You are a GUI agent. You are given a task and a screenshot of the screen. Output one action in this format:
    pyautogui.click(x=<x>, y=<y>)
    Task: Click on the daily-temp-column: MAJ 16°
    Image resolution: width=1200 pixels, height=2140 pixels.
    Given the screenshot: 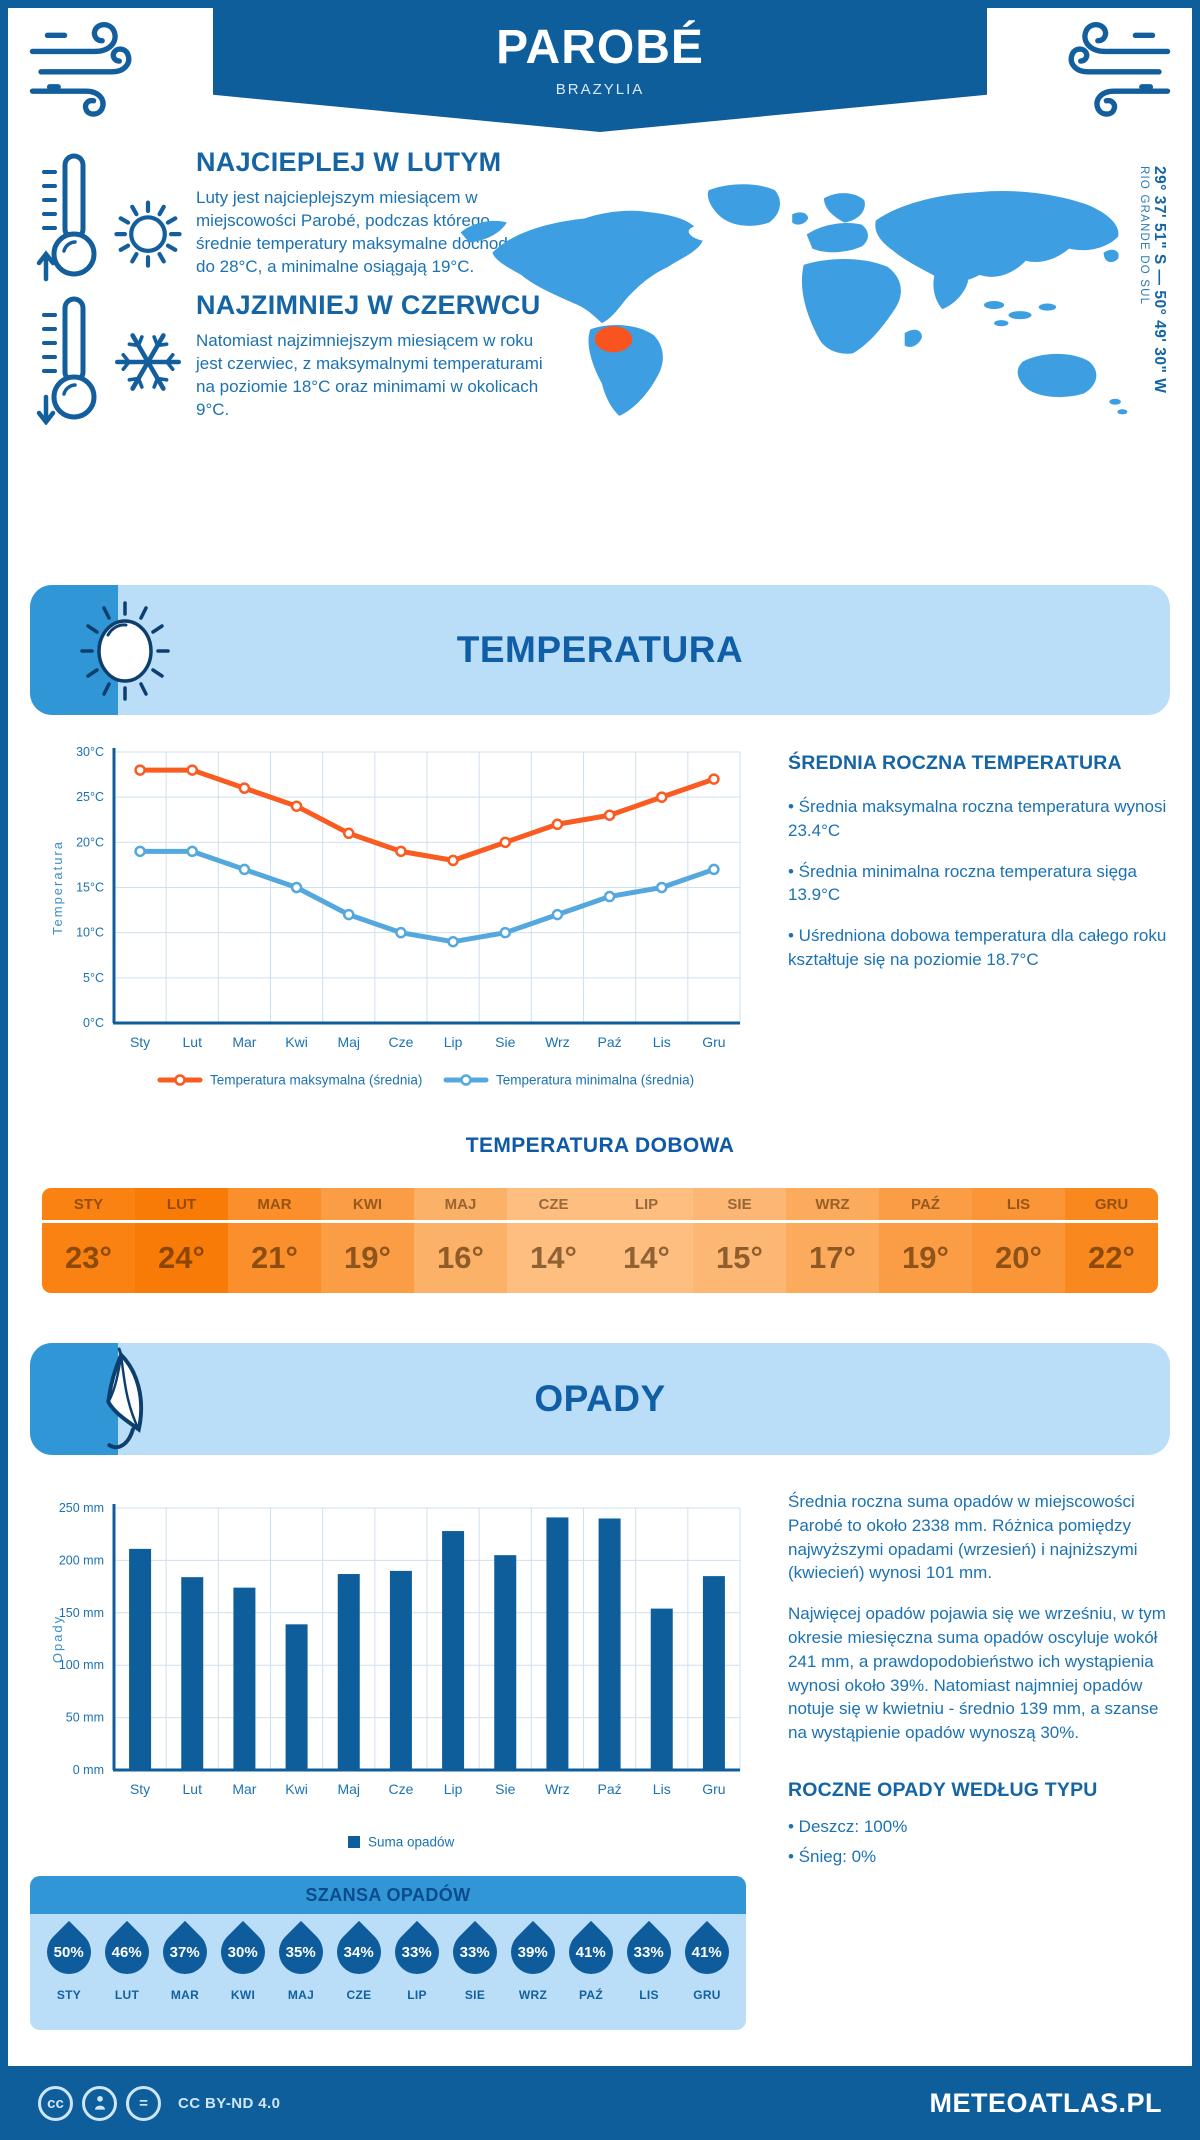 What is the action you would take?
    pyautogui.click(x=460, y=1240)
    